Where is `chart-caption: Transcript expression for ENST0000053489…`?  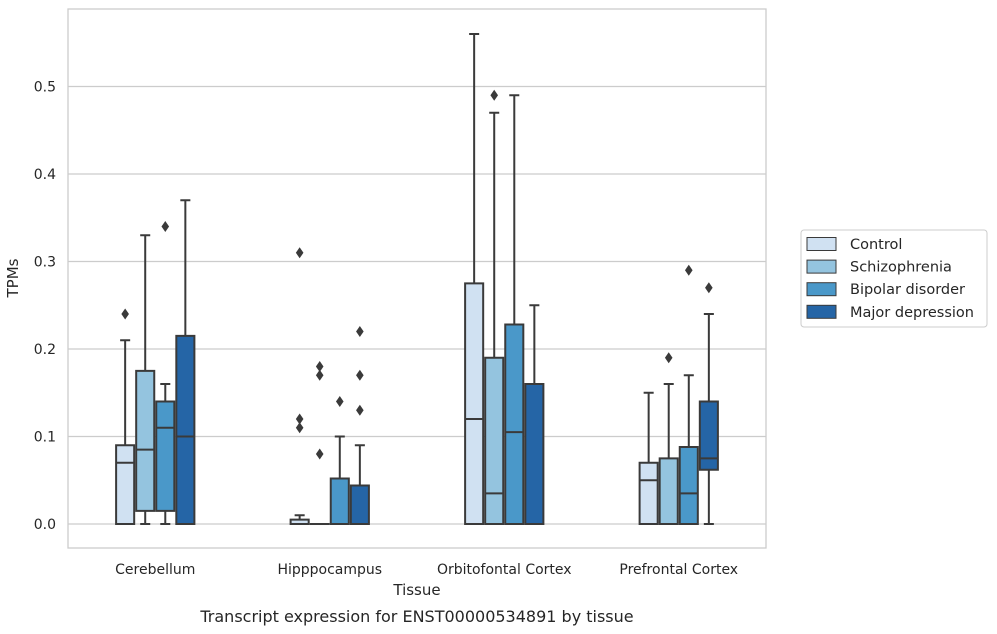 chart-caption: Transcript expression for ENST0000053489… is located at coordinates (416, 616).